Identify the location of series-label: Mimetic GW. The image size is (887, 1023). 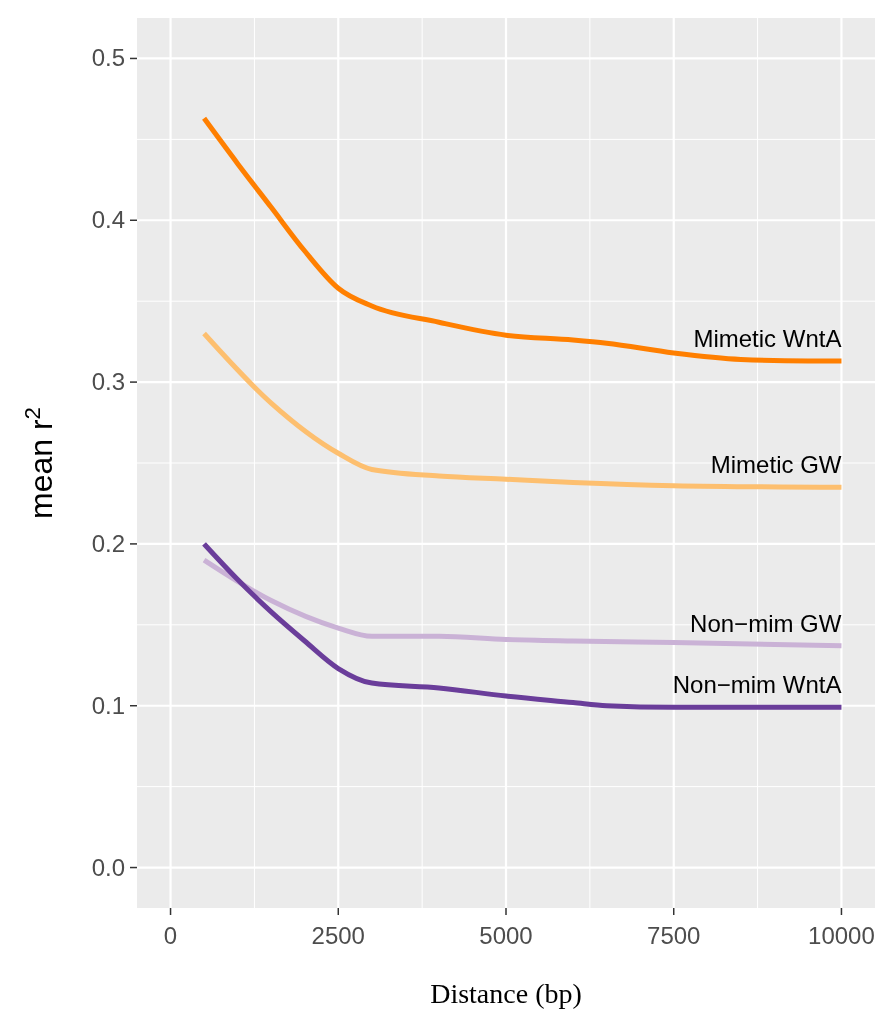
(776, 465).